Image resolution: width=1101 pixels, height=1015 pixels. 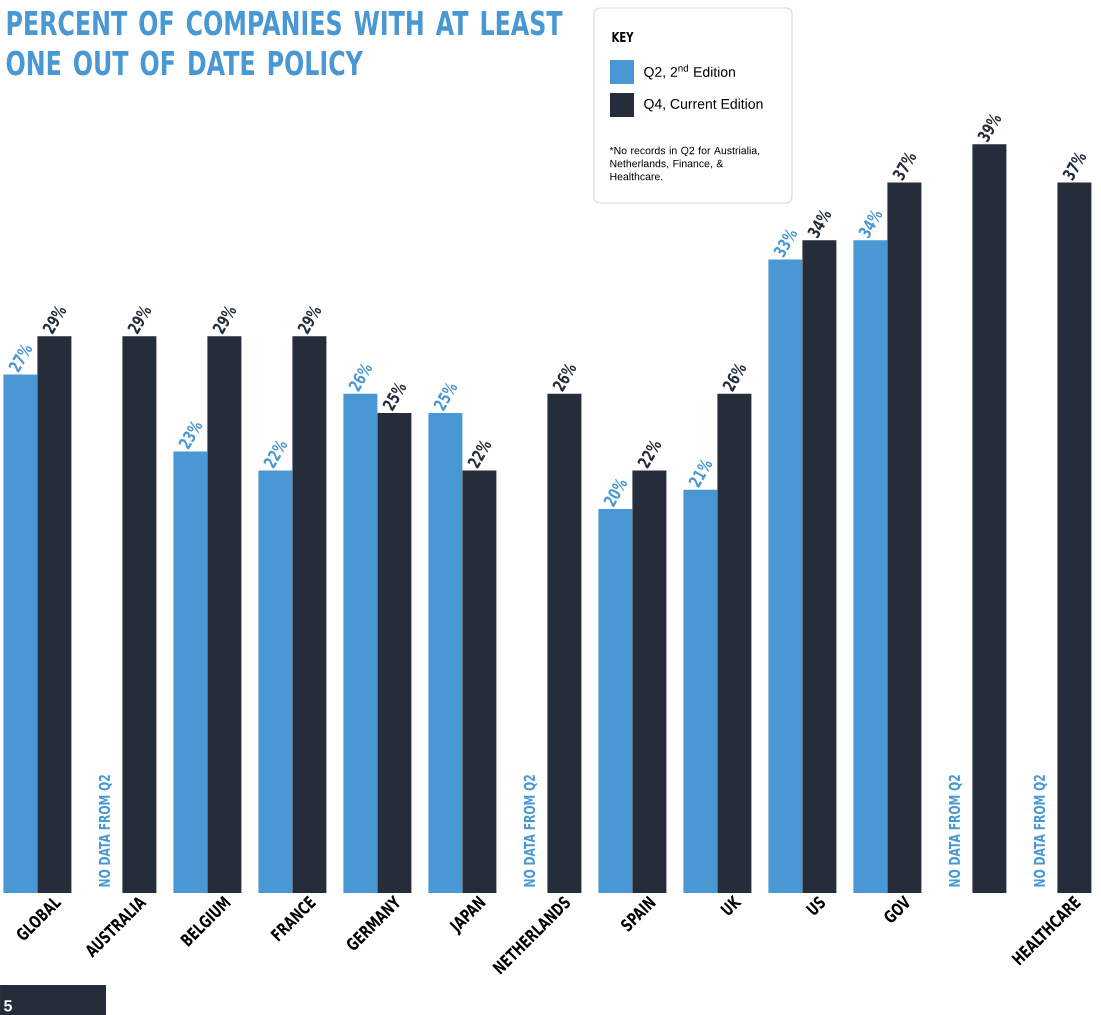 I want to click on legend-label: Q2, 2$^{nd}$ Edition, so click(x=689, y=72).